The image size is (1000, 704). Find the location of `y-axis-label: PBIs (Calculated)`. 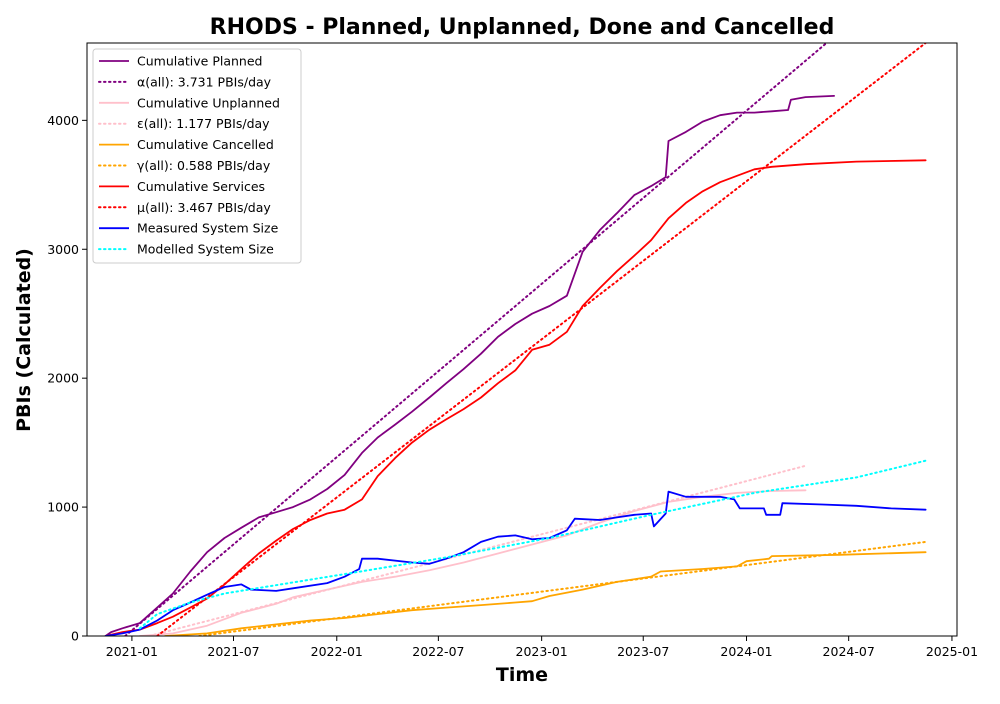

y-axis-label: PBIs (Calculated) is located at coordinates (24, 340).